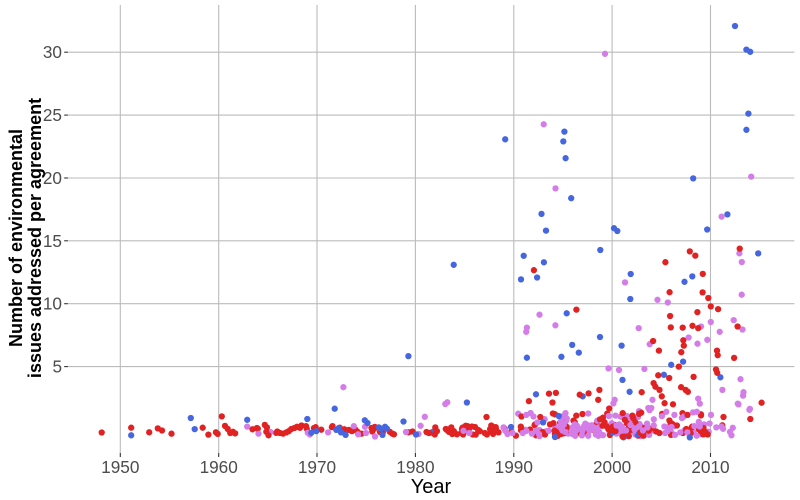 Image resolution: width=800 pixels, height=500 pixels. What do you see at coordinates (35, 238) in the screenshot?
I see `svg-text: issues addressed per agreement` at bounding box center [35, 238].